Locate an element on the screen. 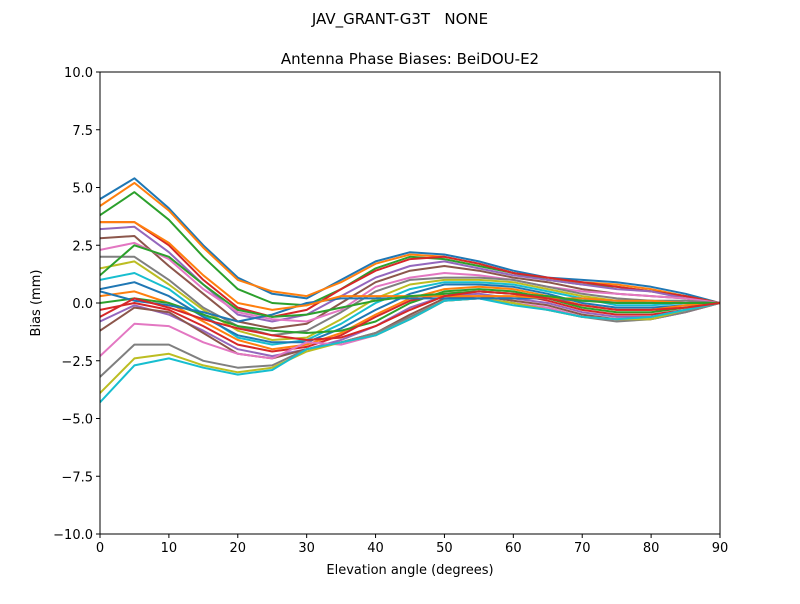 The height and width of the screenshot is (604, 800). figure-suptitle: JAV_GRANT-G3T NONE is located at coordinates (399, 19).